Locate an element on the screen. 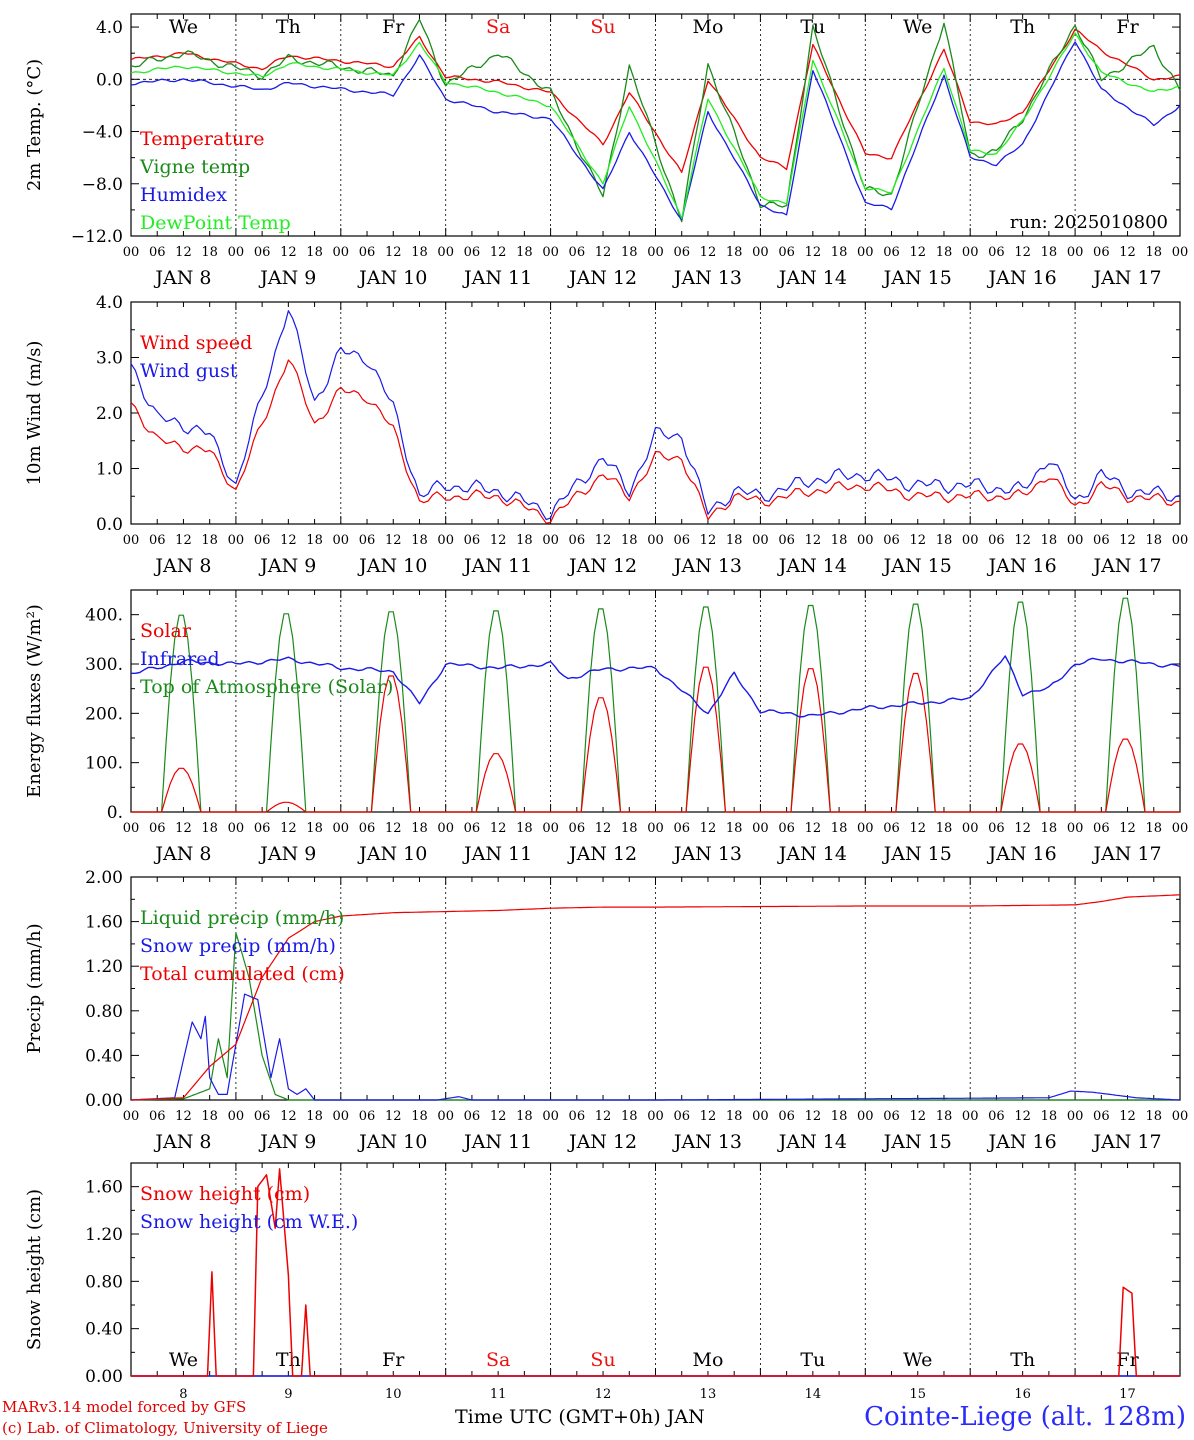  x-date-label: JAN 12 is located at coordinates (602, 854).